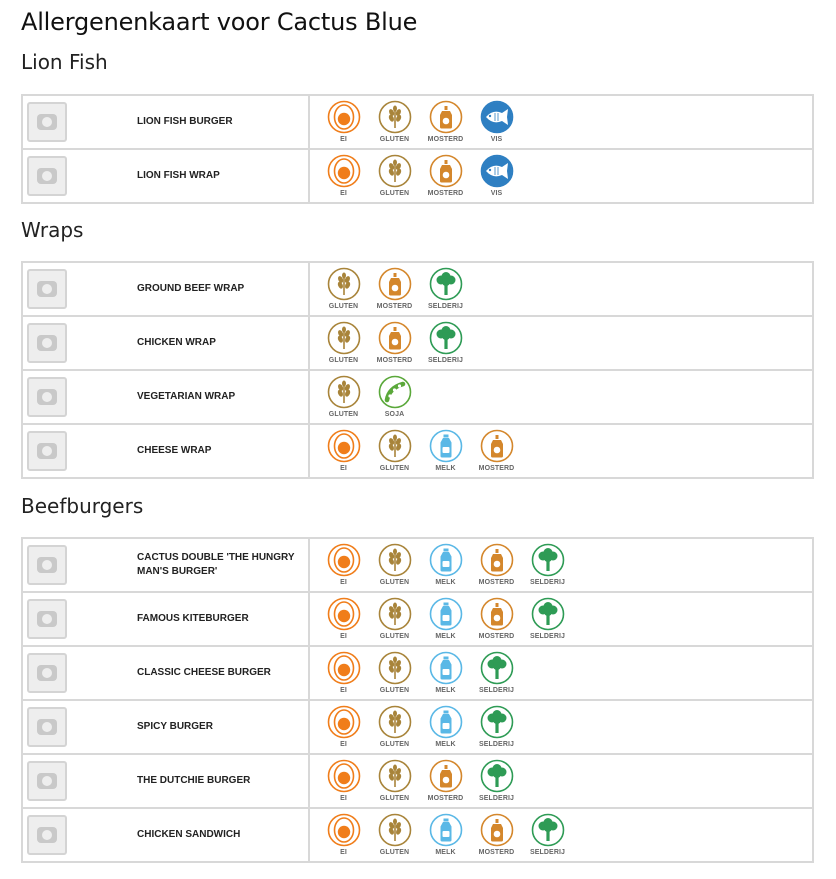 The height and width of the screenshot is (879, 836). I want to click on allergen-vis: VIS, so click(496, 175).